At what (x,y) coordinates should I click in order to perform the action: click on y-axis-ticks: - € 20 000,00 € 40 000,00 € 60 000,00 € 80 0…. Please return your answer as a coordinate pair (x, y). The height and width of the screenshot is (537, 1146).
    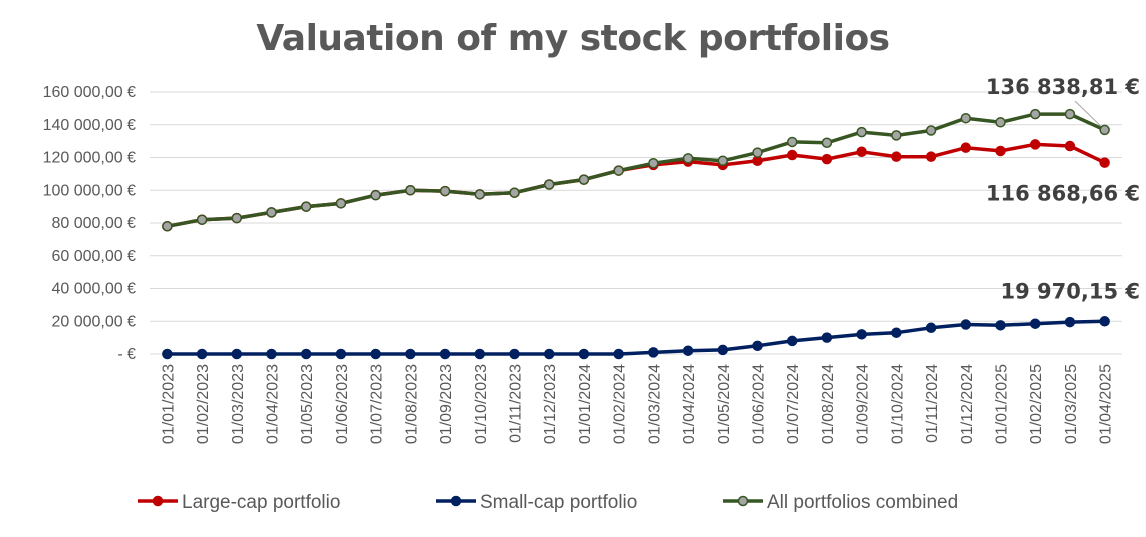
    Looking at the image, I should click on (90, 223).